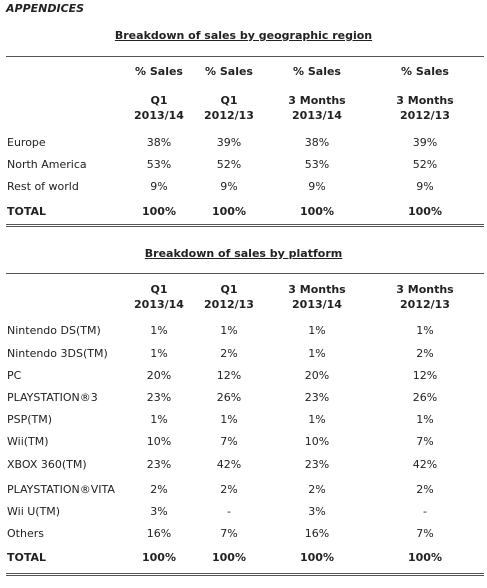 The width and height of the screenshot is (487, 588). Describe the element at coordinates (57, 353) in the screenshot. I see `row-label: Nintendo 3DS(TM)` at that location.